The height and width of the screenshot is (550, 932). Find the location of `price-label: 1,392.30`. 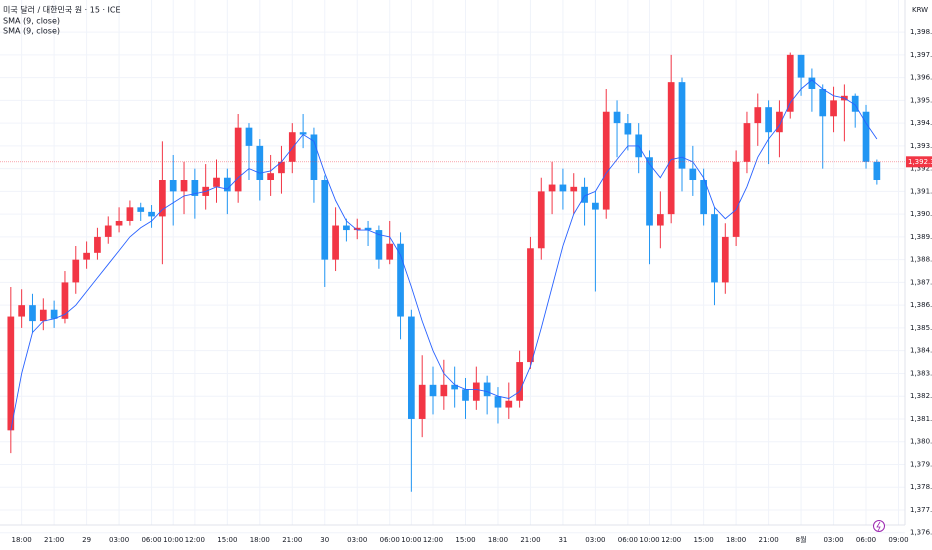

price-label: 1,392.30 is located at coordinates (920, 162).